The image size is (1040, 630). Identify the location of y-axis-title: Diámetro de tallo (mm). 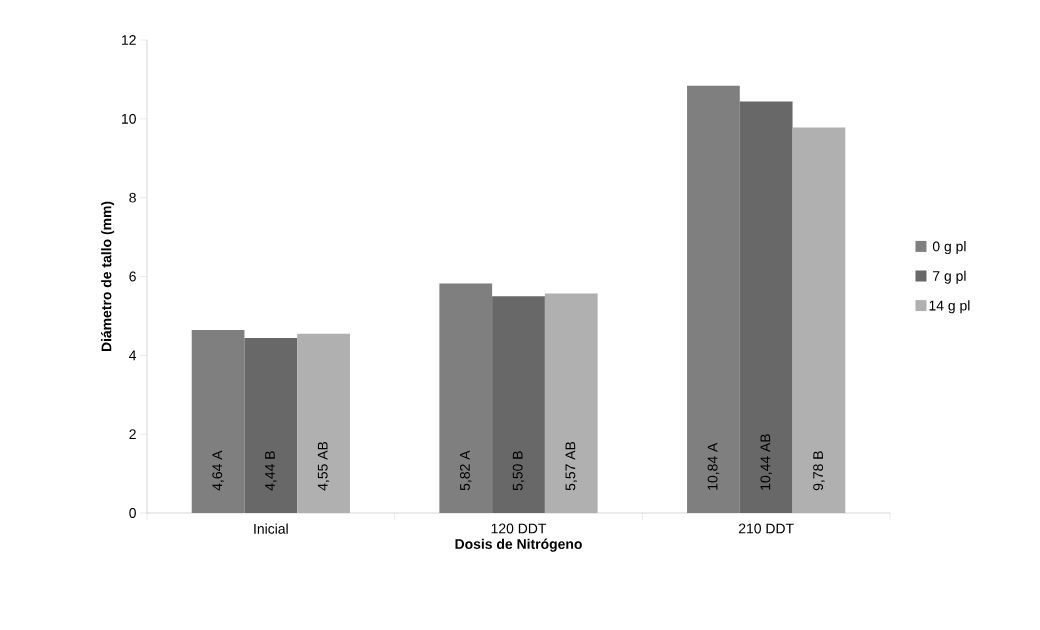
(108, 276).